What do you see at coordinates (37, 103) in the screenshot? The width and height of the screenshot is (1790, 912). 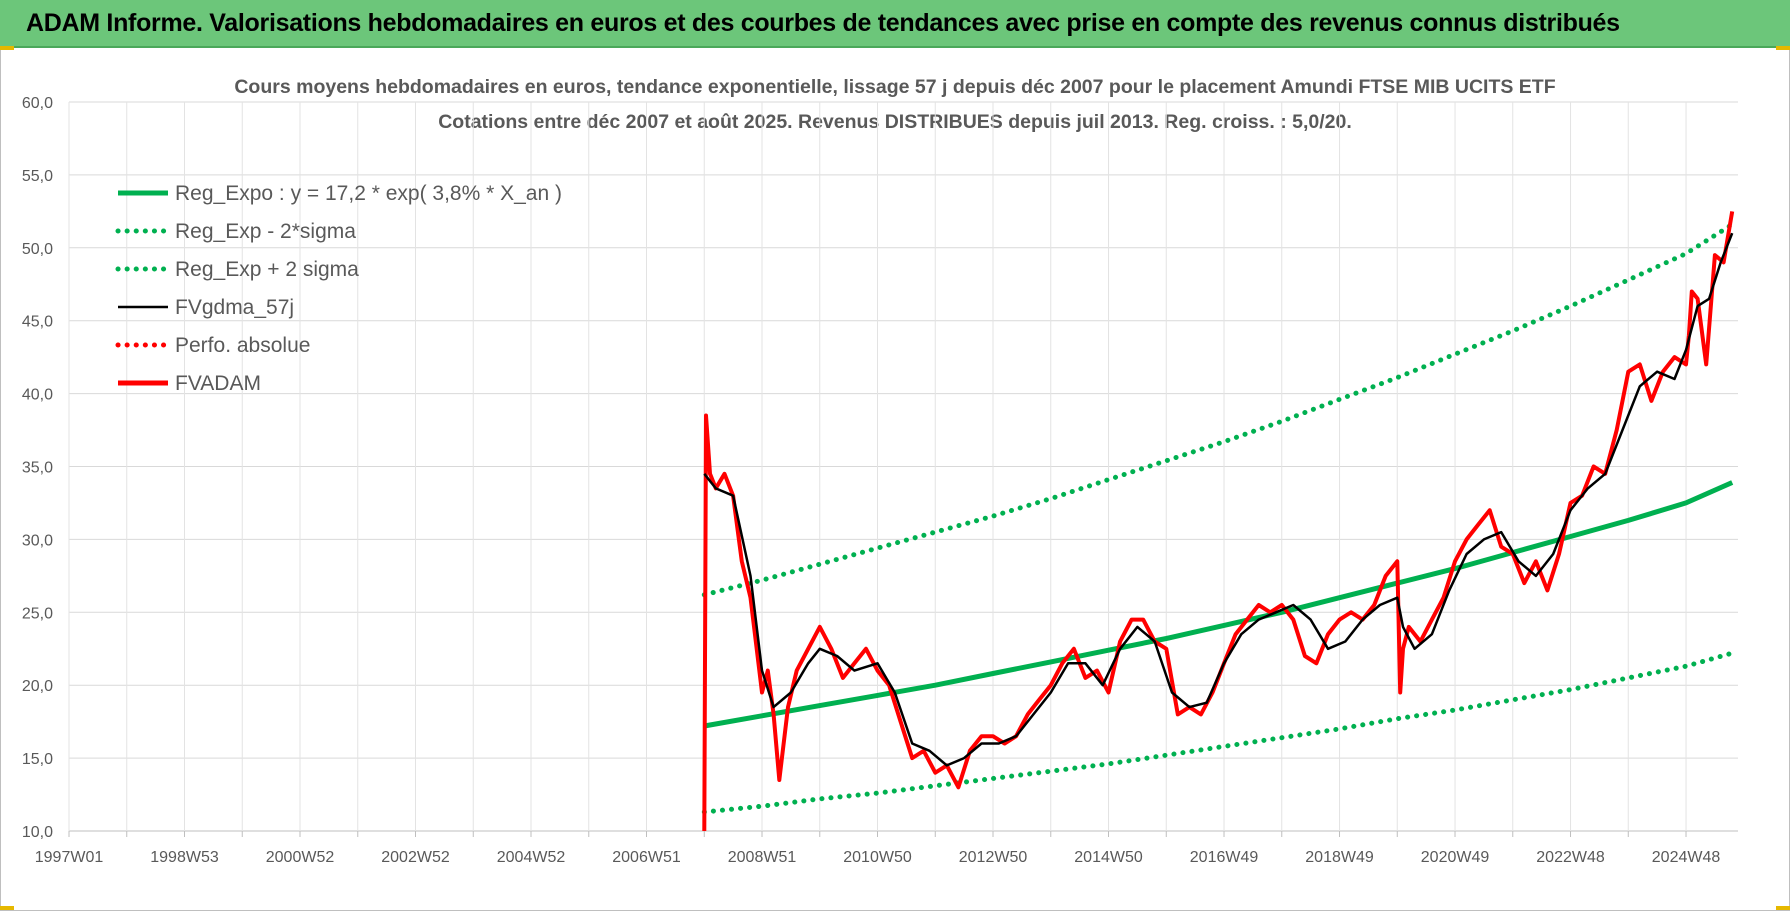 I see `y-tick-label: 60,0` at bounding box center [37, 103].